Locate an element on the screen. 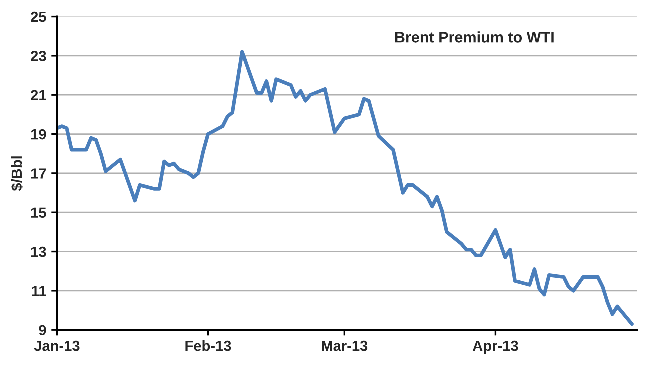 Image resolution: width=650 pixels, height=373 pixels. y-tick-label: 25 is located at coordinates (38, 17).